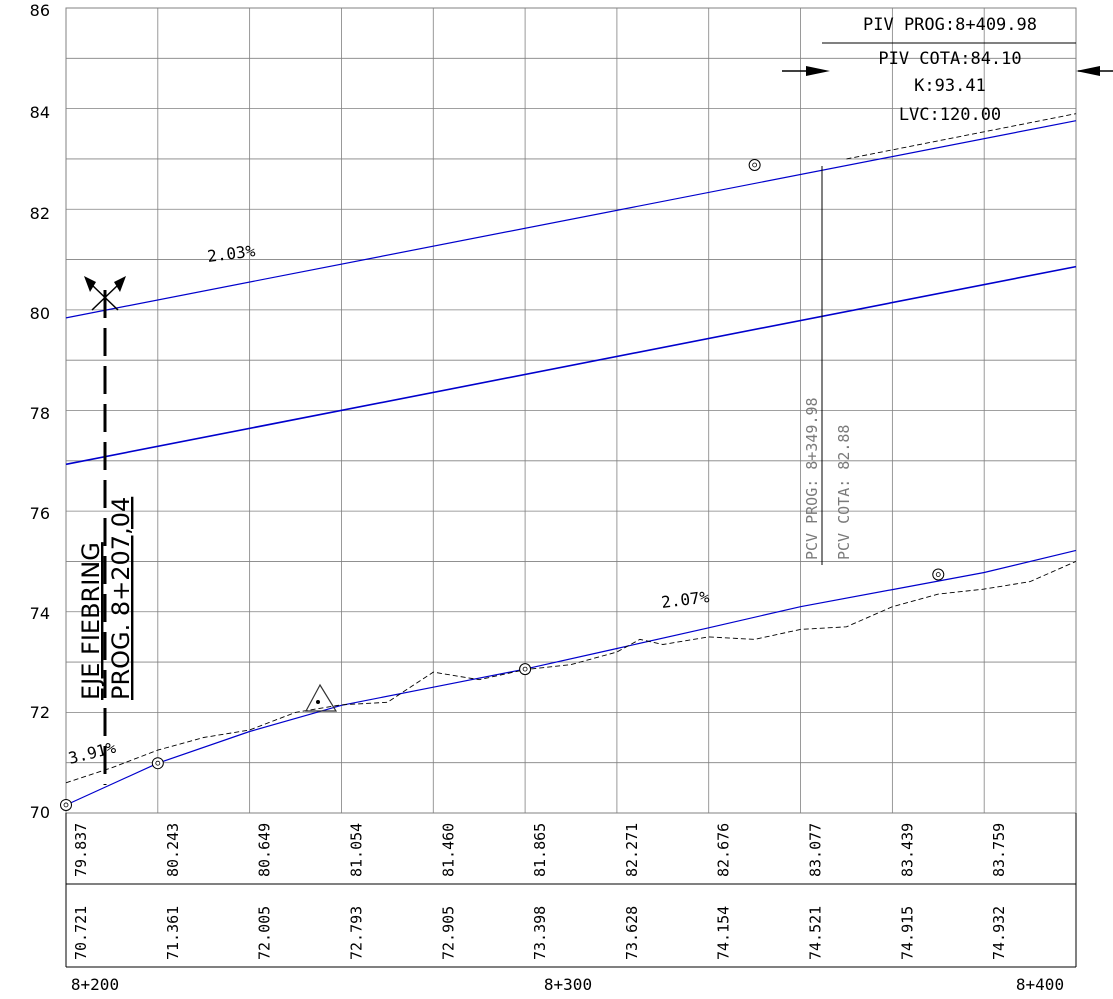  What do you see at coordinates (540, 850) in the screenshot?
I see `table-top-value: 81.865` at bounding box center [540, 850].